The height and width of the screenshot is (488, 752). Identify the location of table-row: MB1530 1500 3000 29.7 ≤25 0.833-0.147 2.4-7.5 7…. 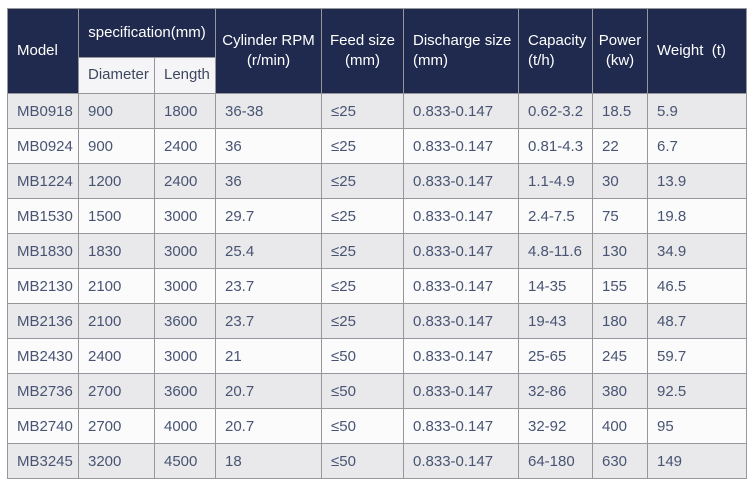
(377, 216).